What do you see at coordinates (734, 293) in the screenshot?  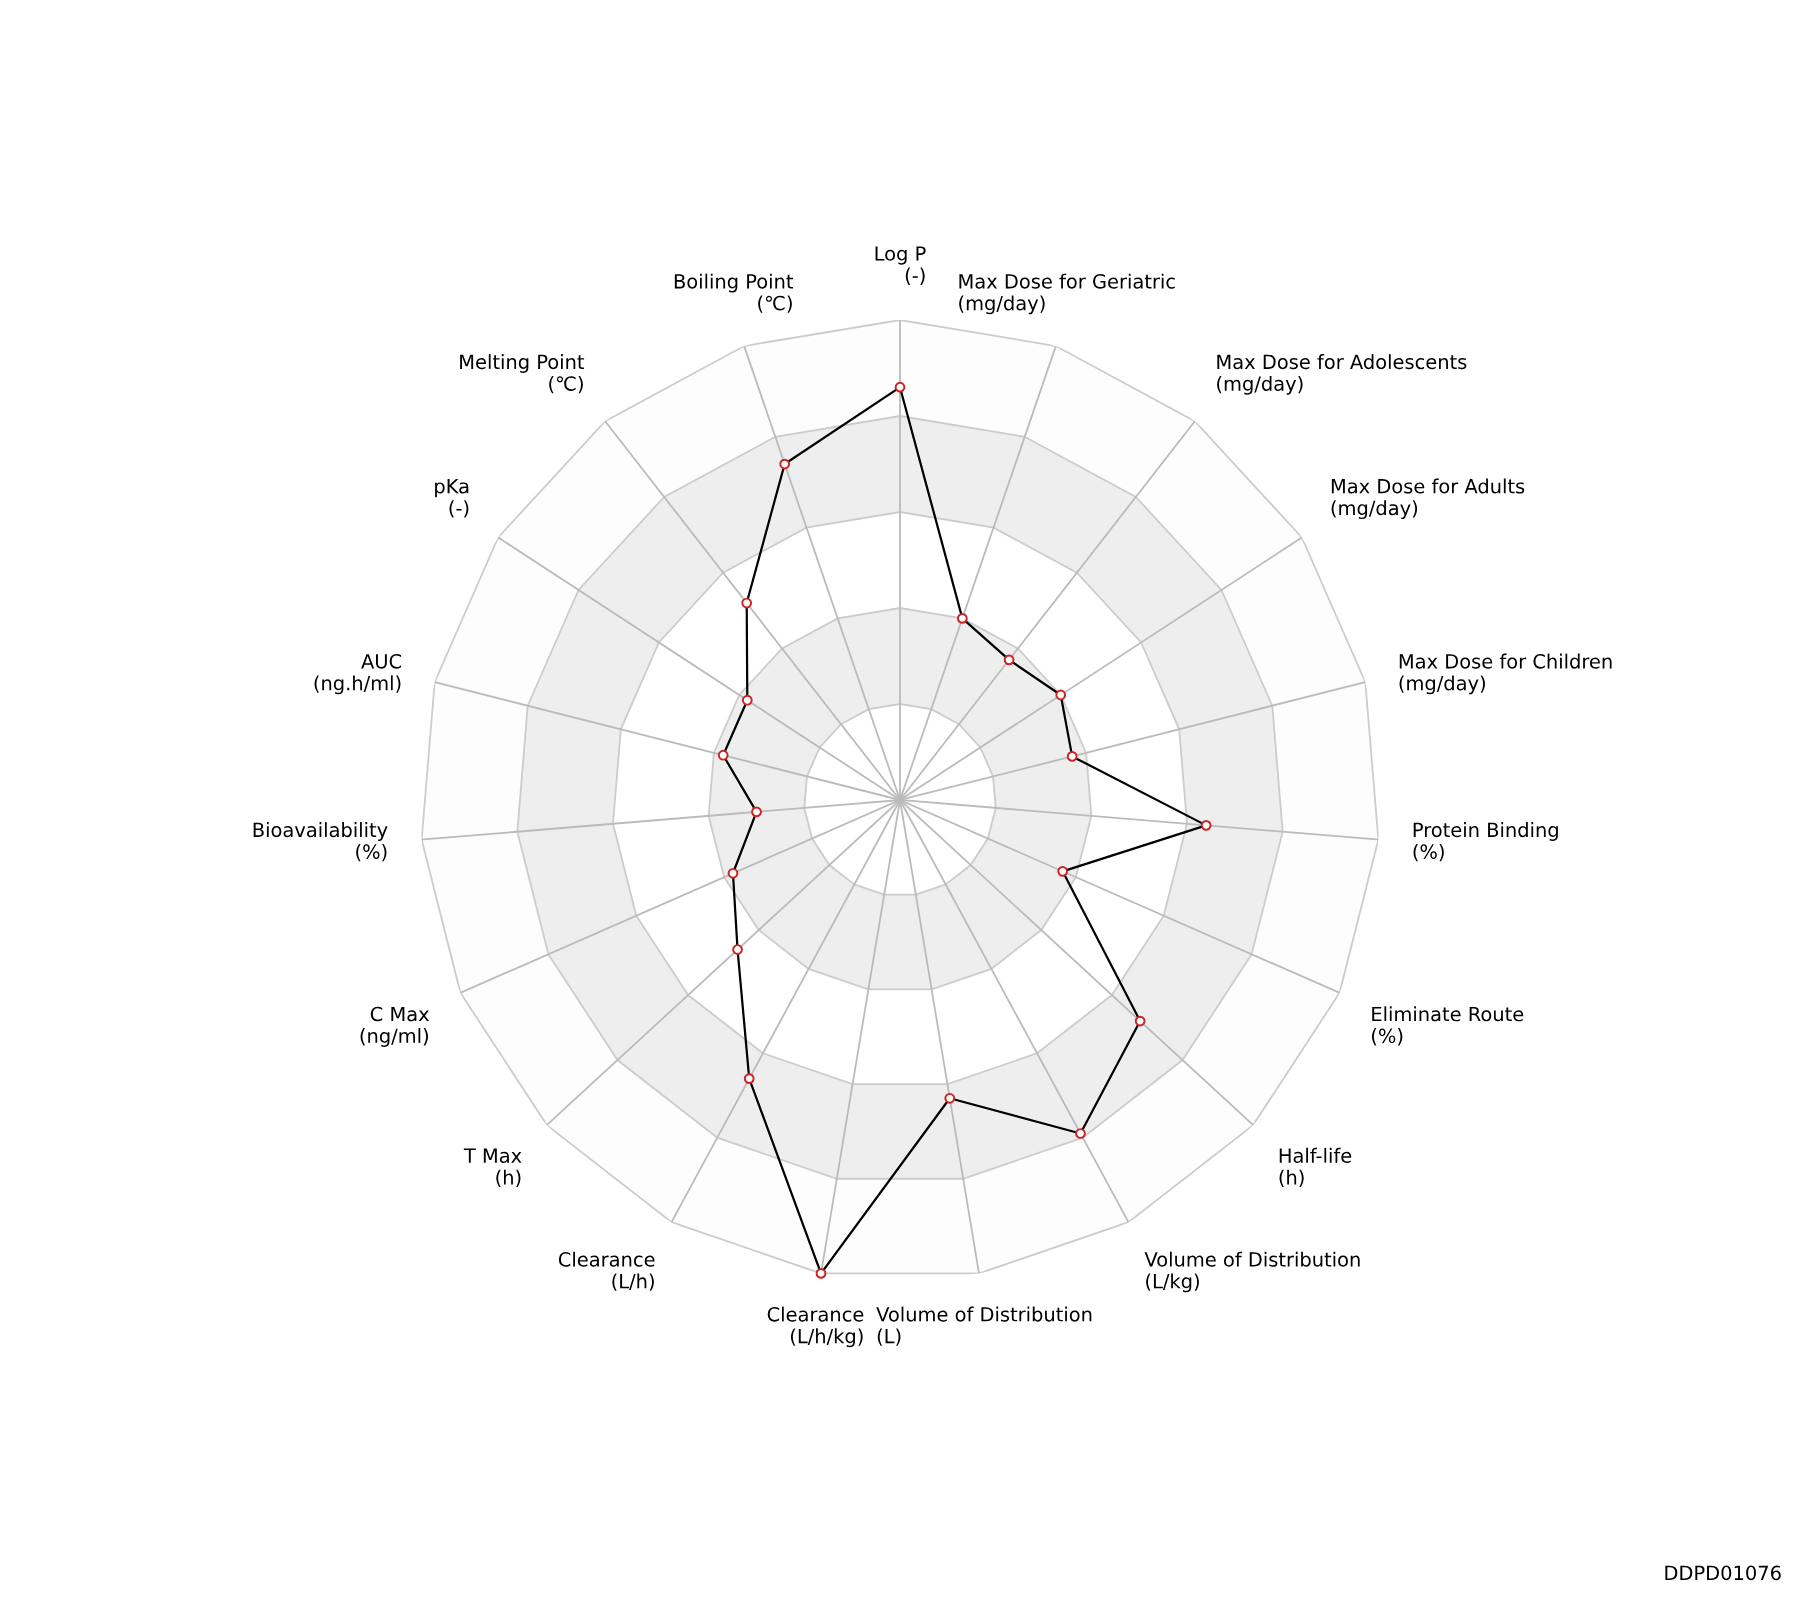 I see `spoke-label: Boiling Point (℃)` at bounding box center [734, 293].